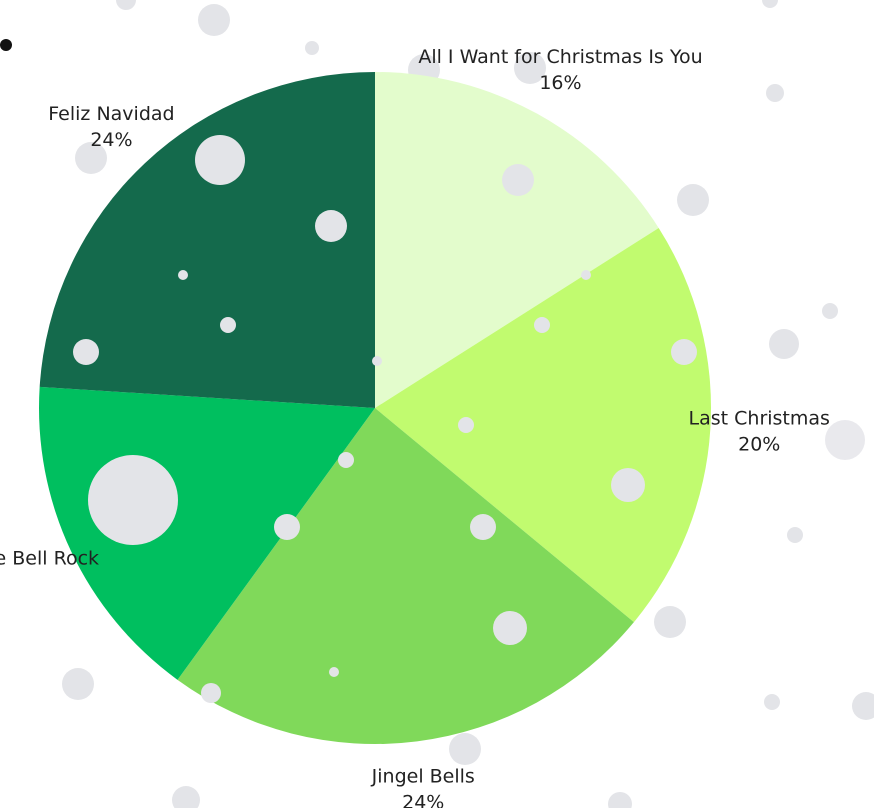 The height and width of the screenshot is (808, 874). Describe the element at coordinates (759, 419) in the screenshot. I see `slice-label: Last Christmas` at that location.